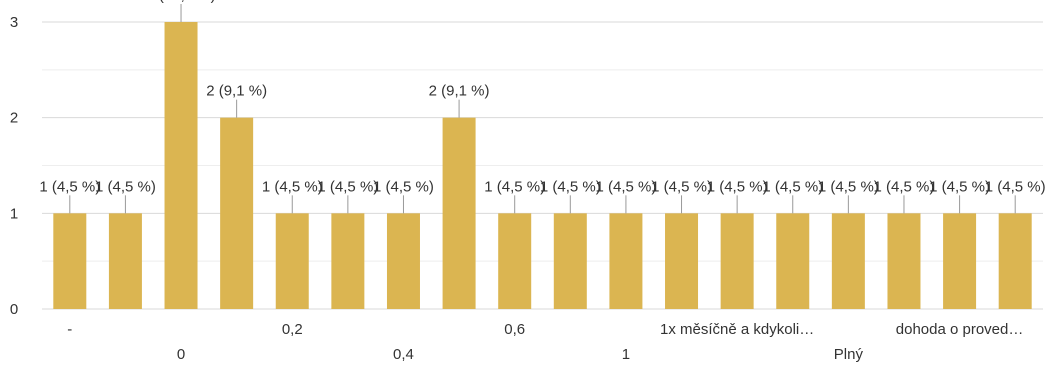 The height and width of the screenshot is (367, 1048). I want to click on x-tick-label: 0,6, so click(514, 329).